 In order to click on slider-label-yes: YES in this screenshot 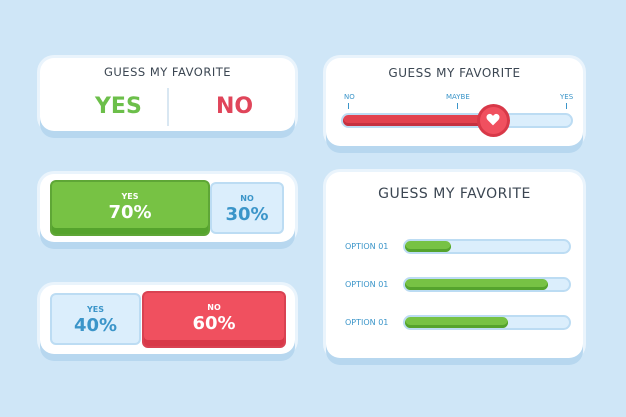, I will do `click(567, 97)`.